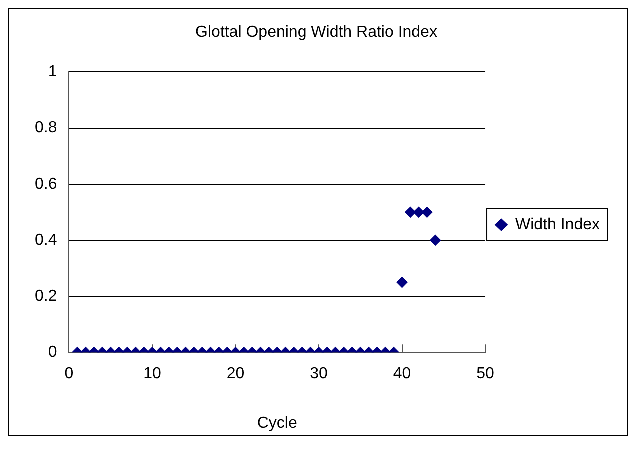  I want to click on x-tick-label: 50, so click(485, 374).